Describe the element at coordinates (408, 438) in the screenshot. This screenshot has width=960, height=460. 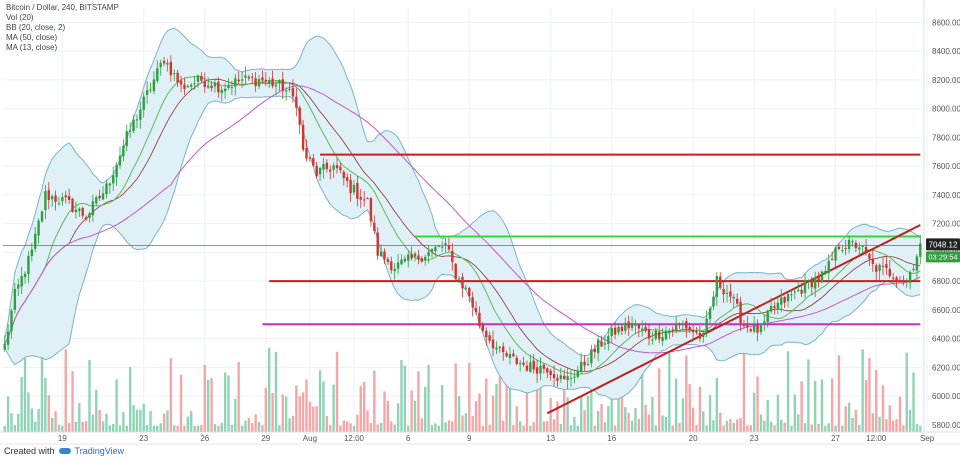
I see `x-tick-label: 6` at that location.